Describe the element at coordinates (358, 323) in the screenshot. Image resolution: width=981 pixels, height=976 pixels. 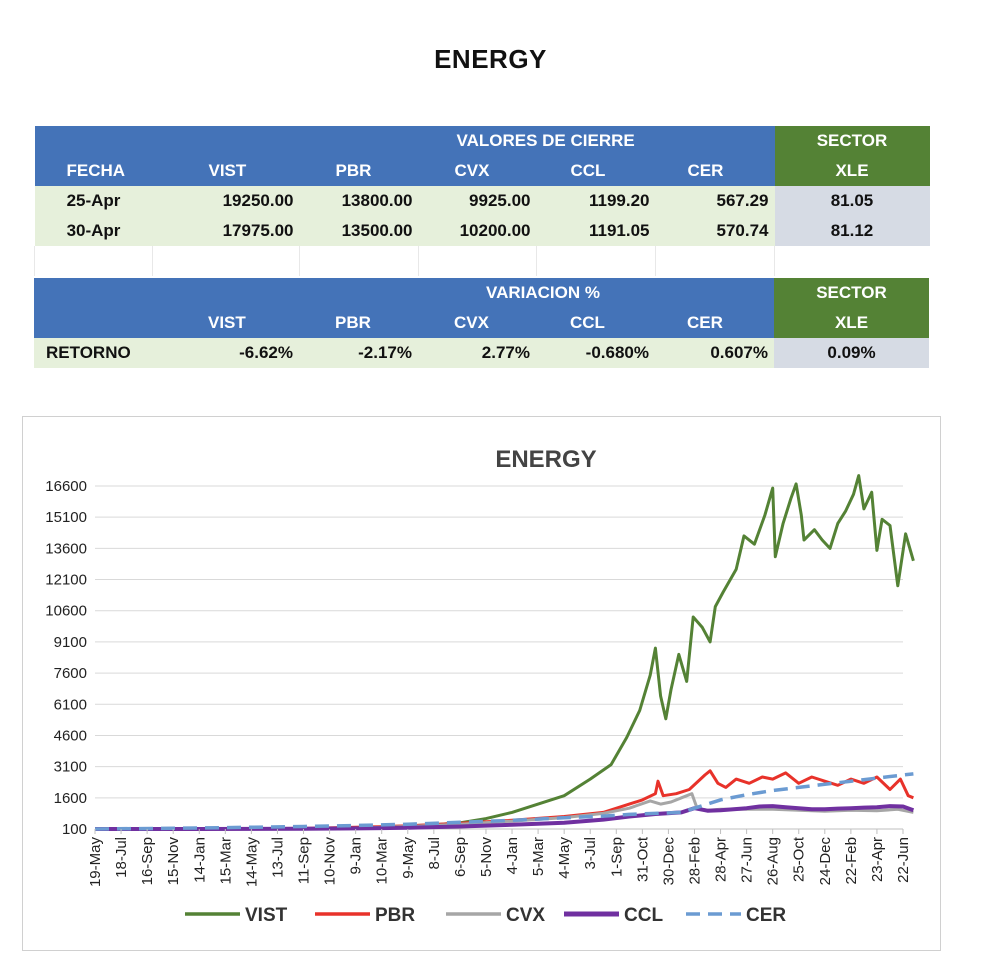
I see `var-col-header-pbr: PBR` at that location.